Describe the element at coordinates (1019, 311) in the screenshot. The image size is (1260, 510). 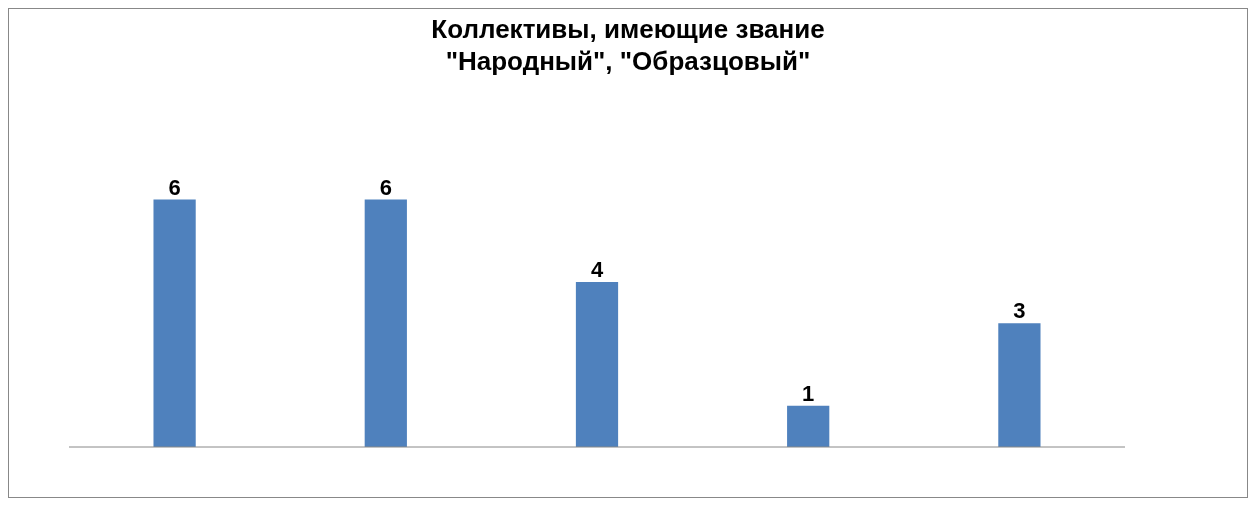
I see `data-label: 3` at that location.